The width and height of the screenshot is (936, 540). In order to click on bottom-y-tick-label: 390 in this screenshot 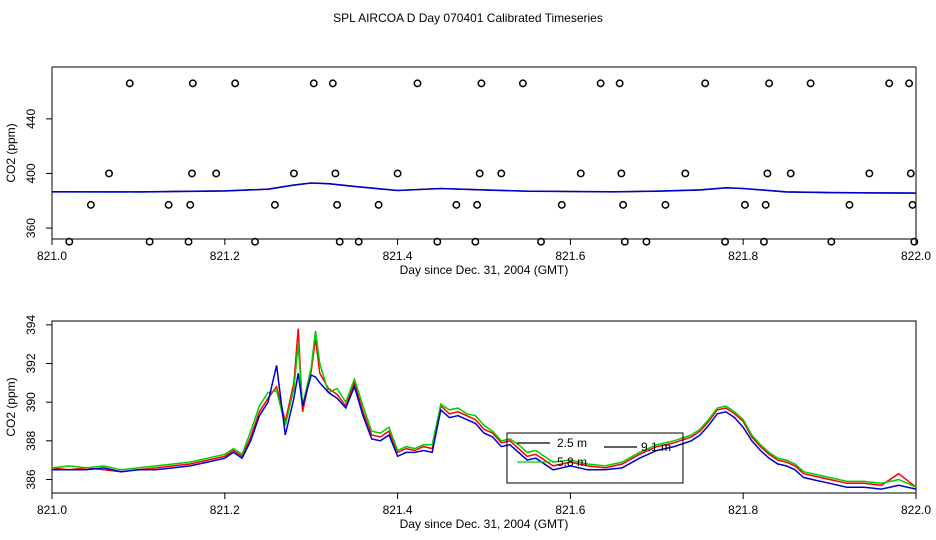, I will do `click(31, 402)`.